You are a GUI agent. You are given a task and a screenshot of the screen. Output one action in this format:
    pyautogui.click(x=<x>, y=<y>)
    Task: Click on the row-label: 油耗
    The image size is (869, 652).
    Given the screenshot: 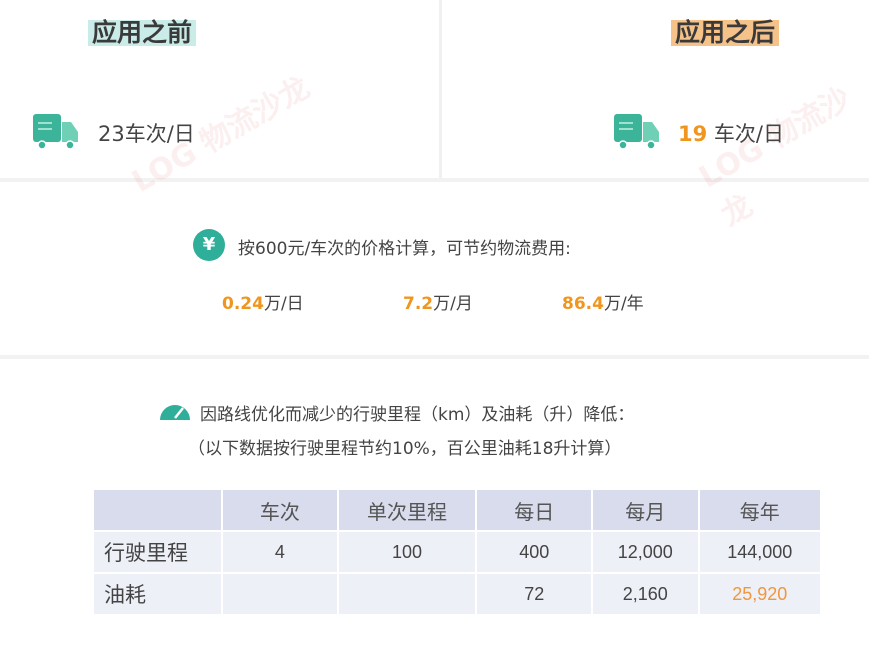 What is the action you would take?
    pyautogui.click(x=158, y=594)
    